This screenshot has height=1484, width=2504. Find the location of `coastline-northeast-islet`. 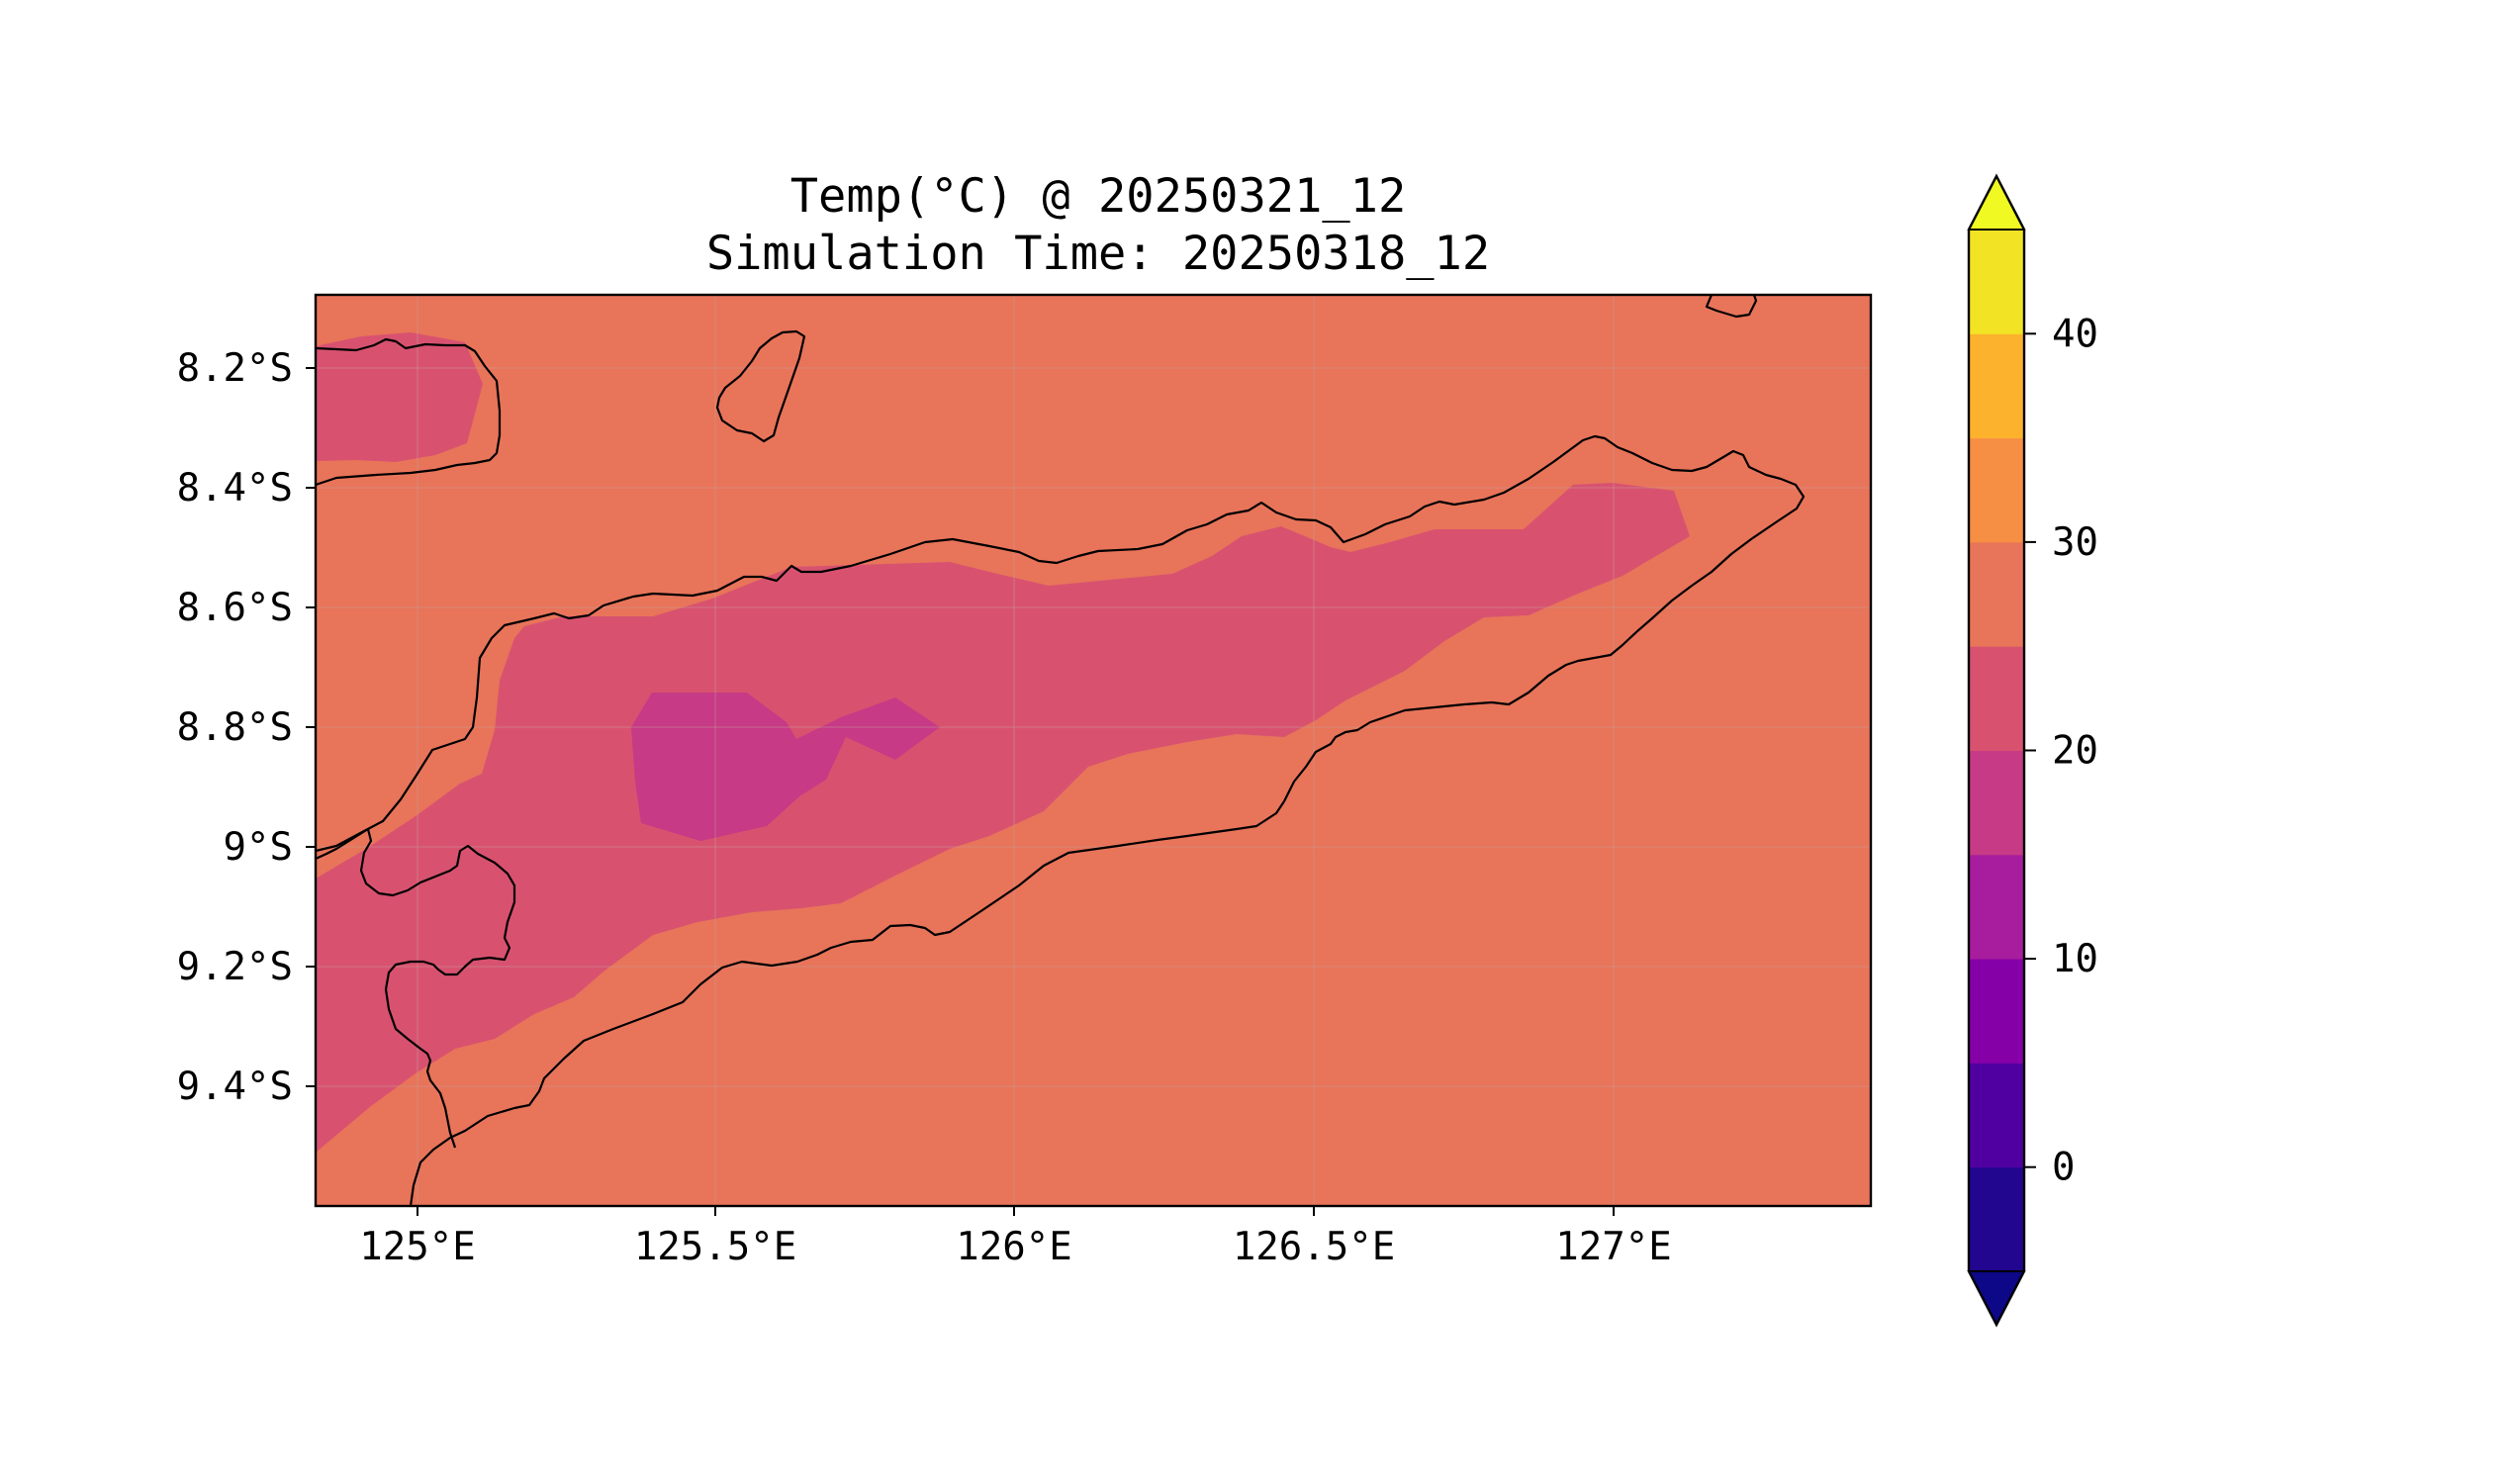

coastline-northeast-islet is located at coordinates (1731, 307).